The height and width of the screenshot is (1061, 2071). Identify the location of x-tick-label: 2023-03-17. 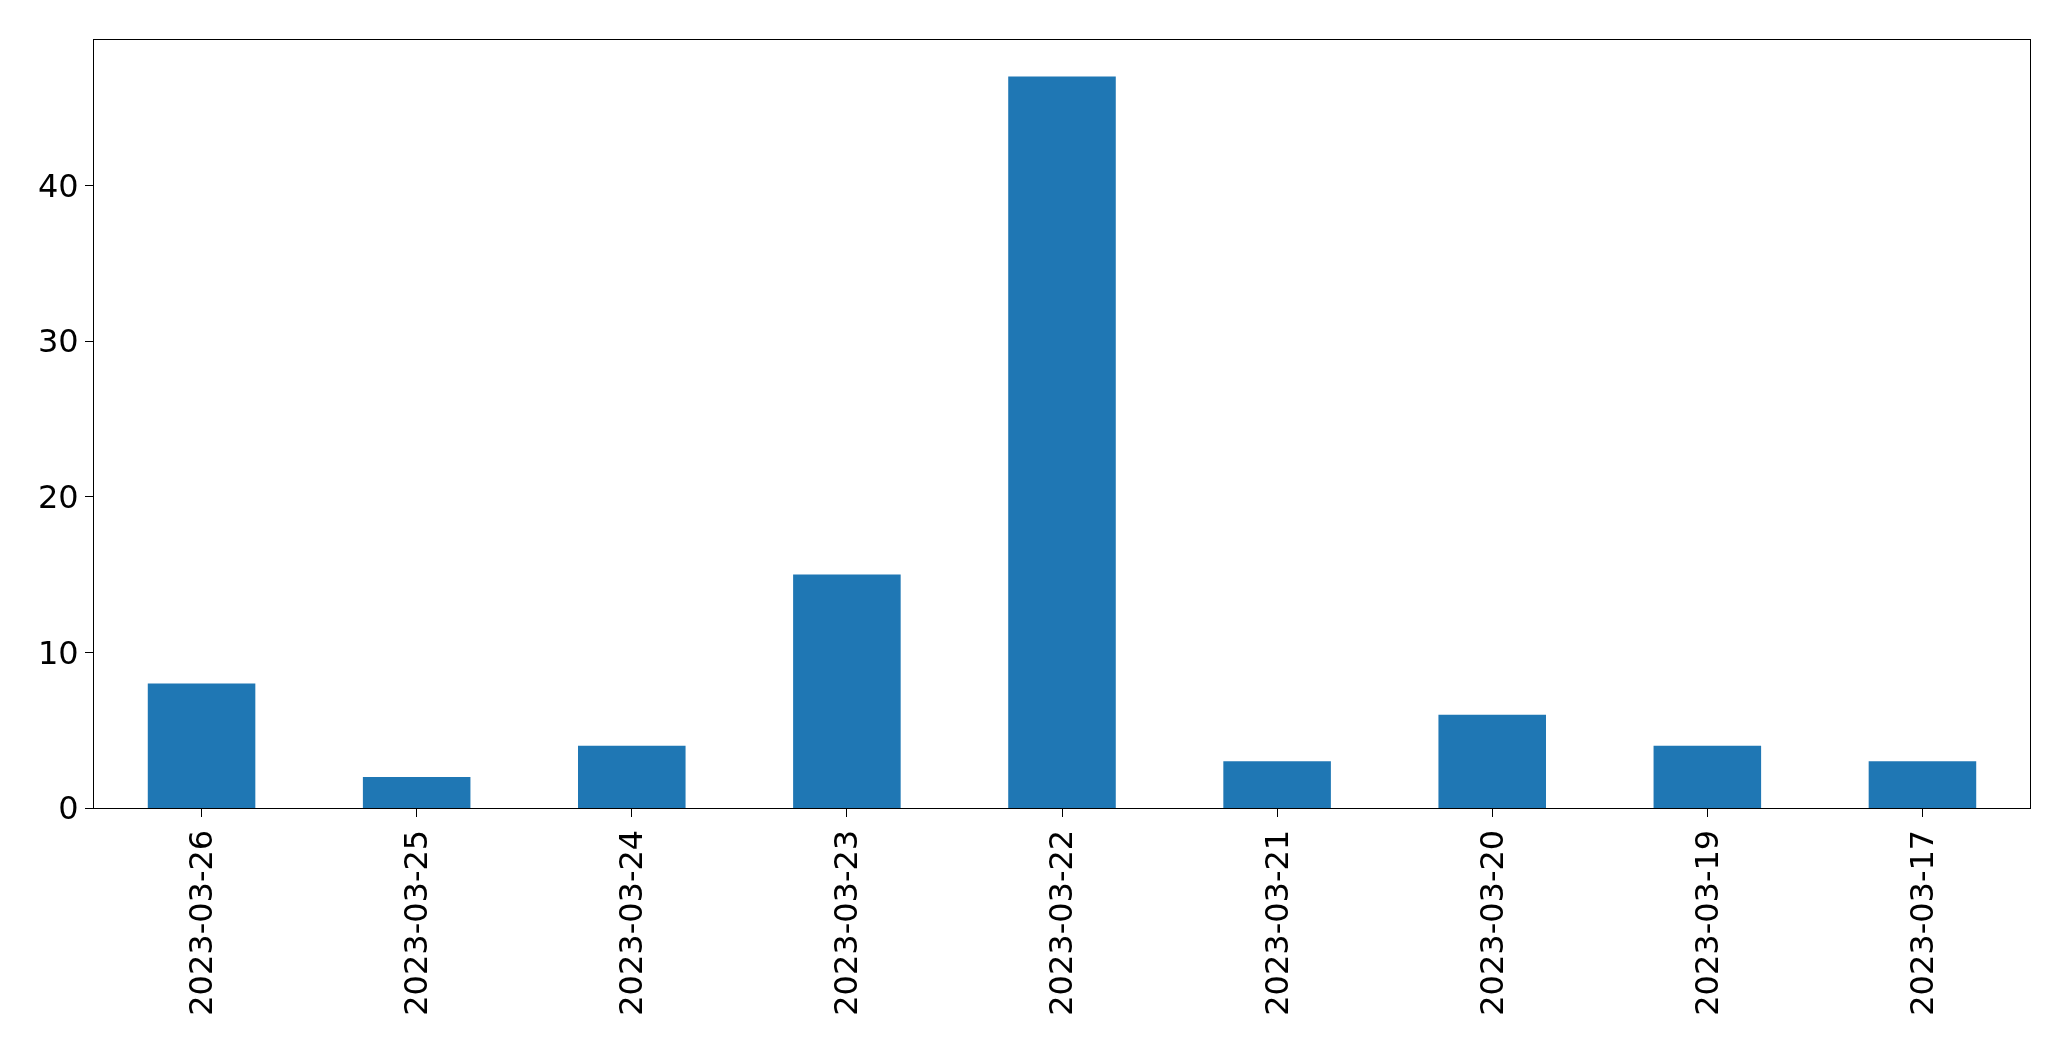
(1921, 922).